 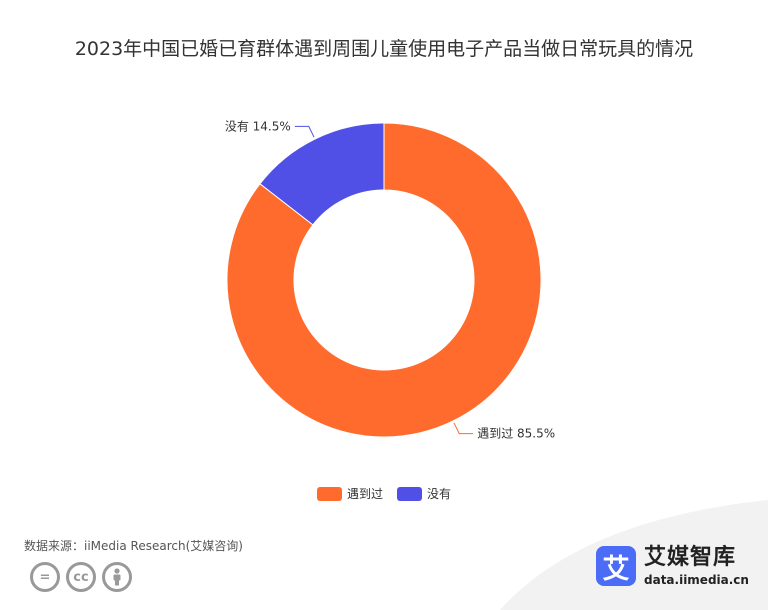 I want to click on data-source: 数据来源：iiMedia Research(艾媒咨询), so click(x=133, y=546).